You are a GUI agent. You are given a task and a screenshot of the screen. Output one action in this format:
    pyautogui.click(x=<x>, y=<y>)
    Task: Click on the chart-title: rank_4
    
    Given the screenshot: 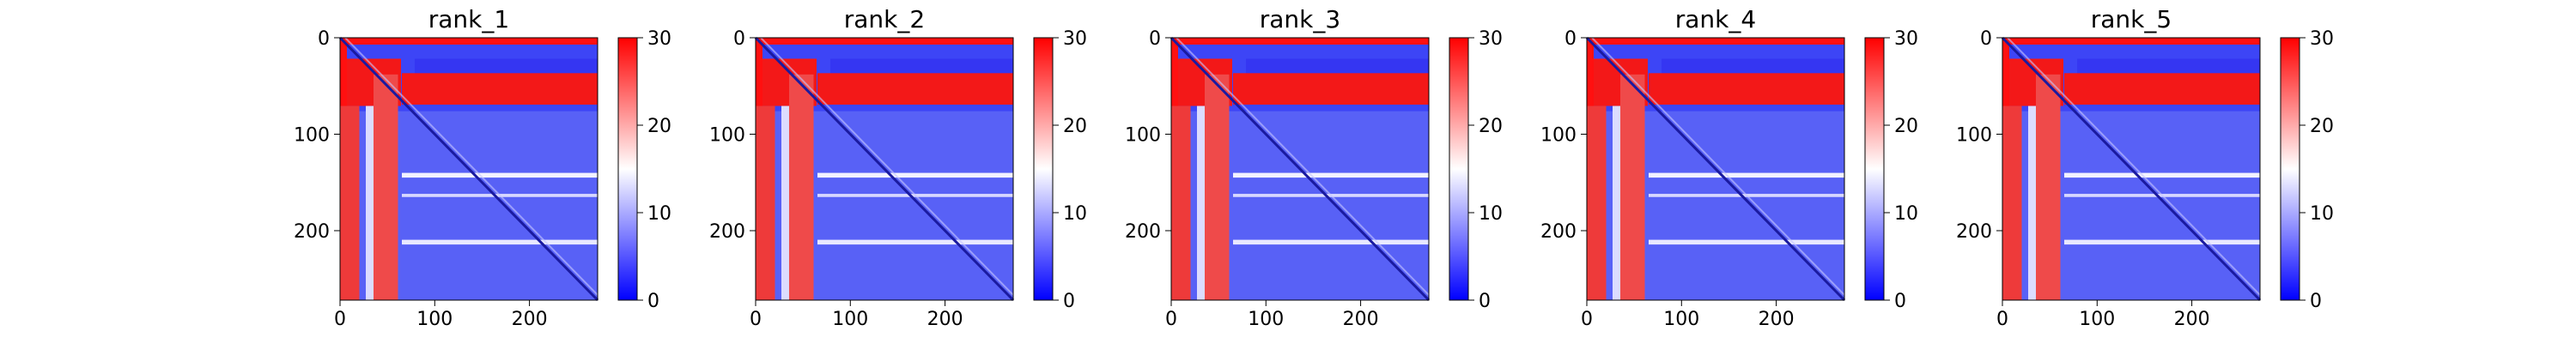 What is the action you would take?
    pyautogui.click(x=1715, y=19)
    